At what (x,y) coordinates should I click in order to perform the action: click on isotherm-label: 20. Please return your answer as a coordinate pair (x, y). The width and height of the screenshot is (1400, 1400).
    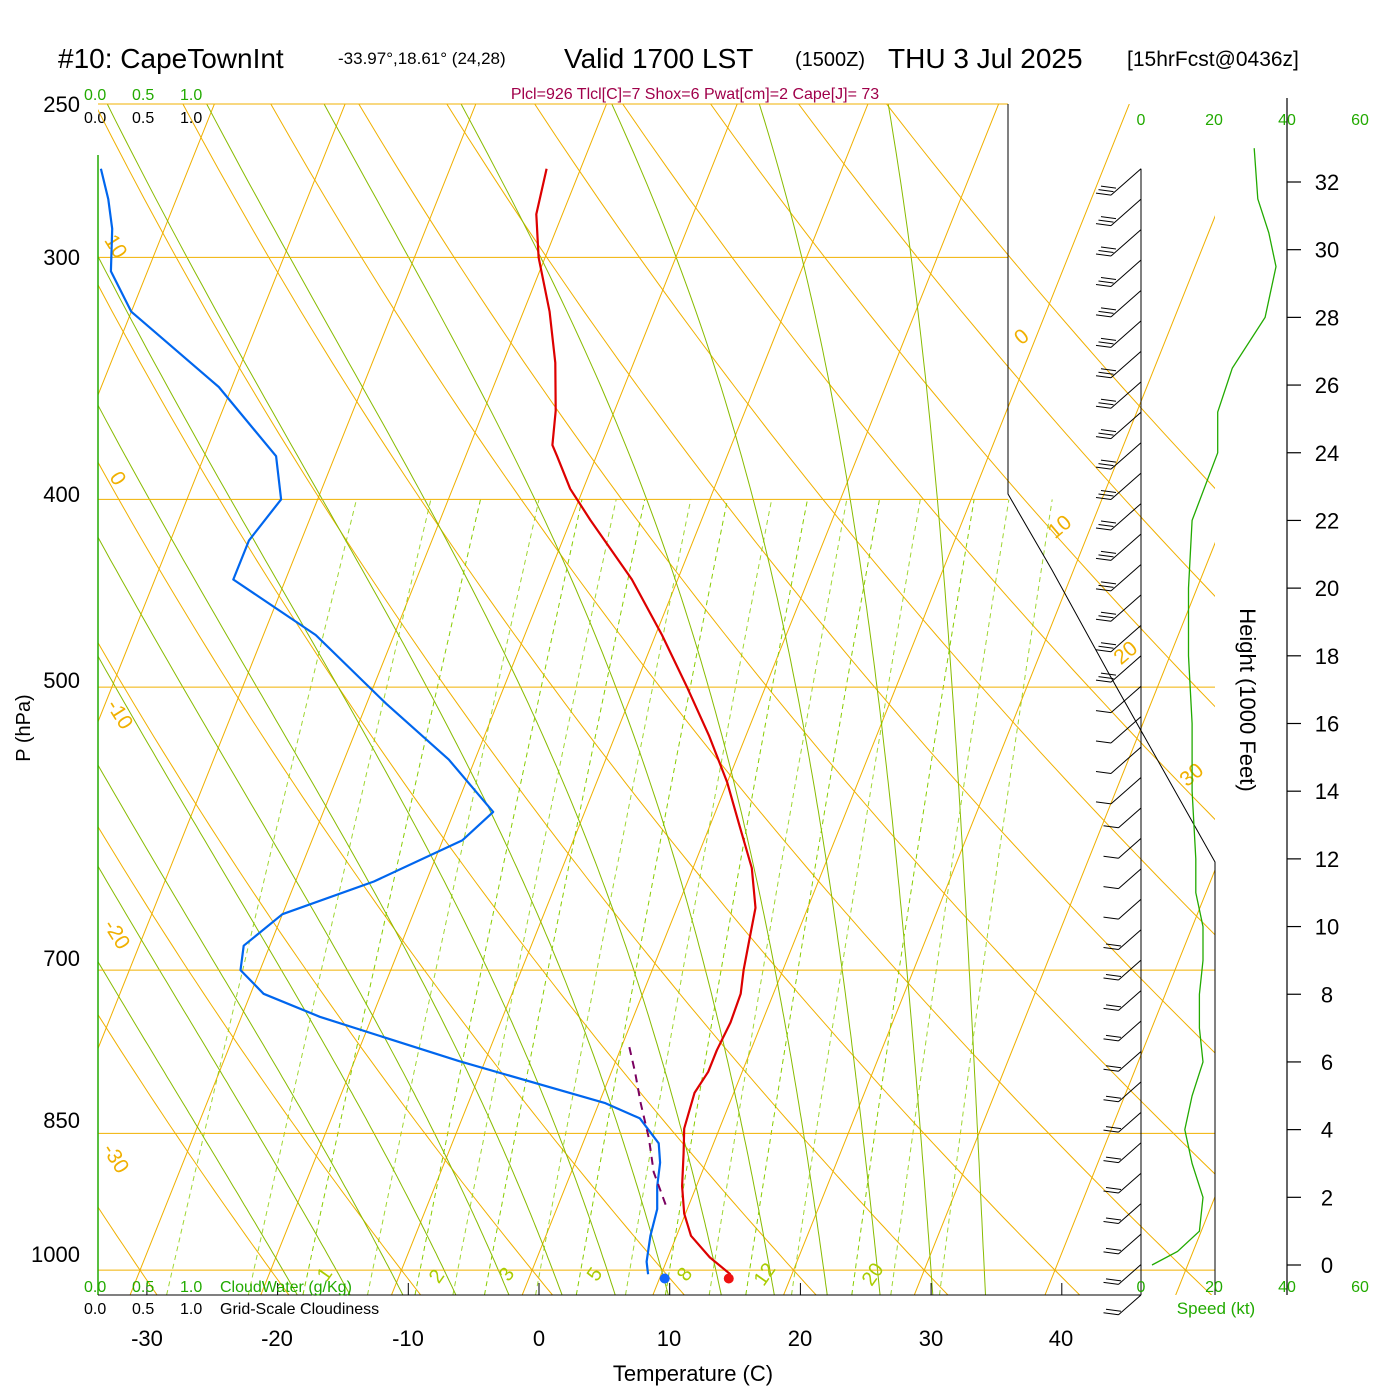
    Looking at the image, I should click on (1125, 653).